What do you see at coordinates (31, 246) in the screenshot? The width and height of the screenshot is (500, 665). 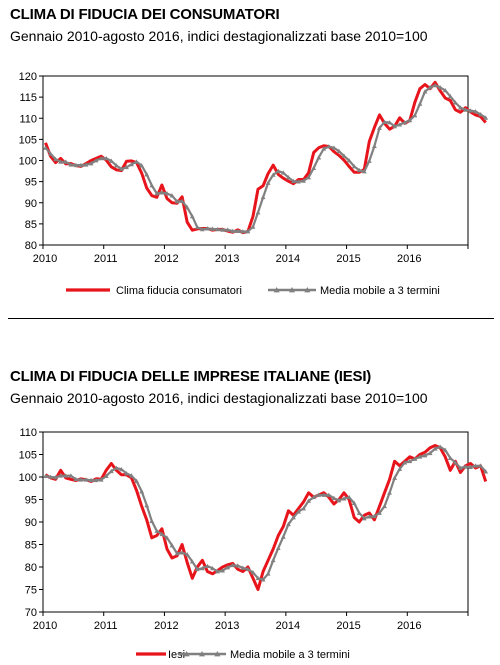 I see `y-tick-label: 80` at bounding box center [31, 246].